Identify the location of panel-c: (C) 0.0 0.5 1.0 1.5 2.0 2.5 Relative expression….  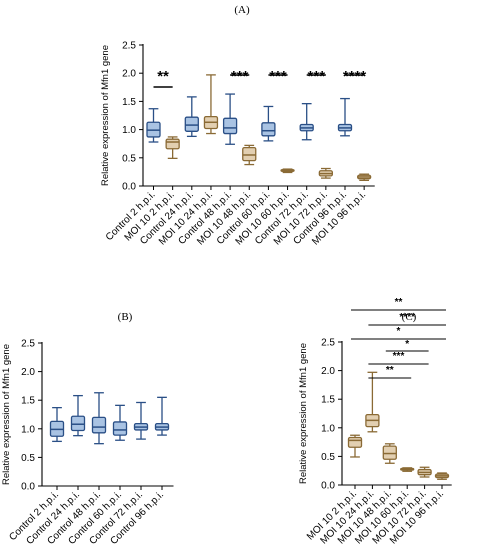
(375, 421).